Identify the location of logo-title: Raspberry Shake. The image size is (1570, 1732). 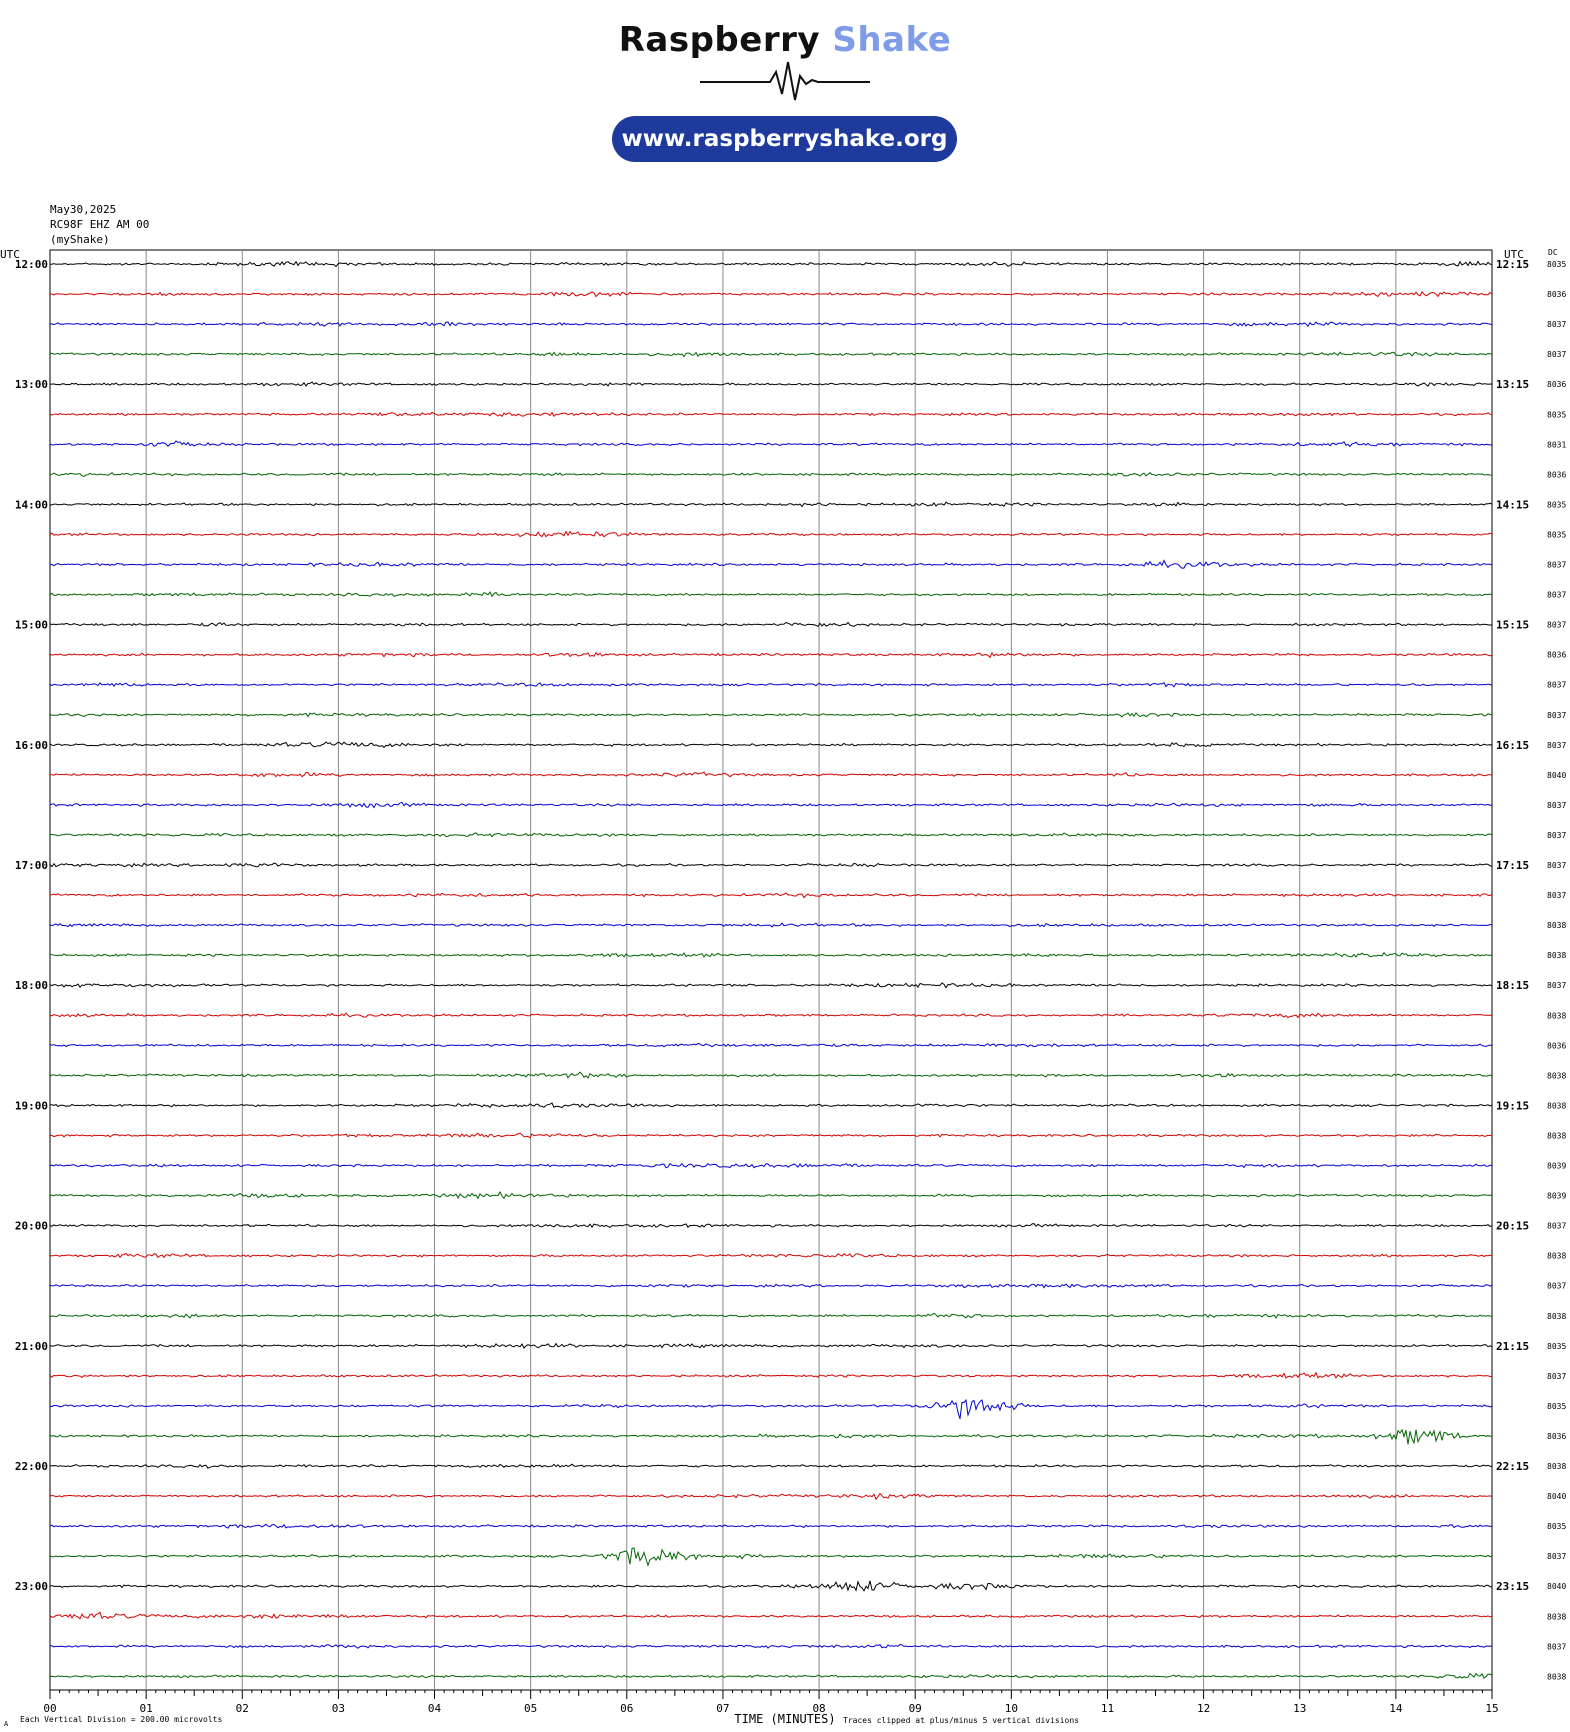
(785, 40).